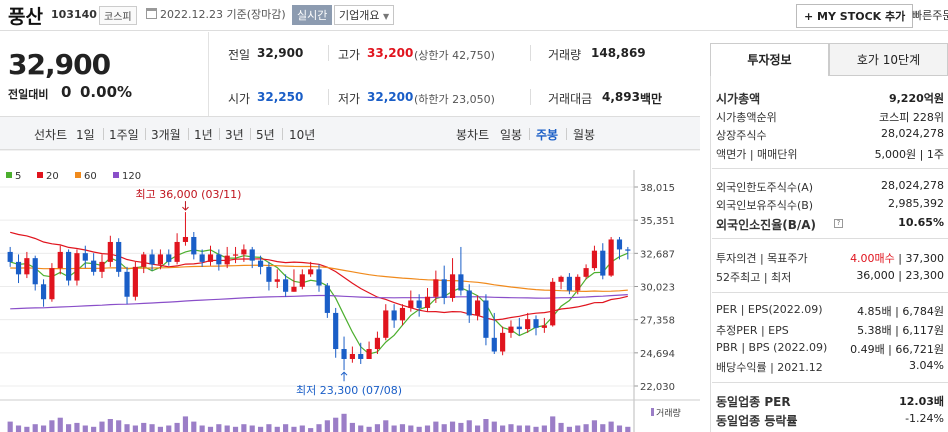  I want to click on help-icon: ?, so click(838, 223).